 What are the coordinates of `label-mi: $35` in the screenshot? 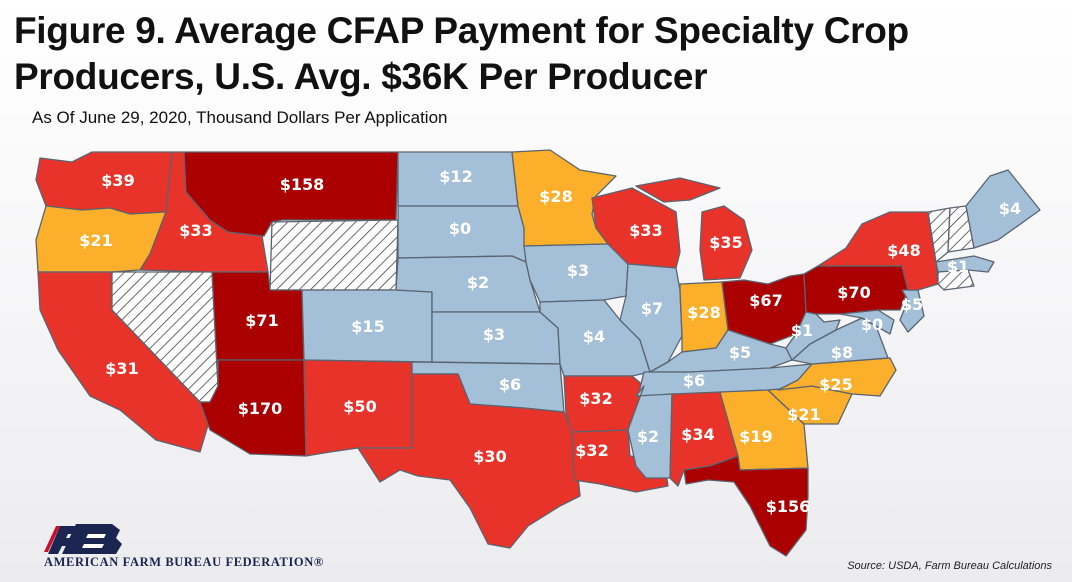 It's located at (725, 242).